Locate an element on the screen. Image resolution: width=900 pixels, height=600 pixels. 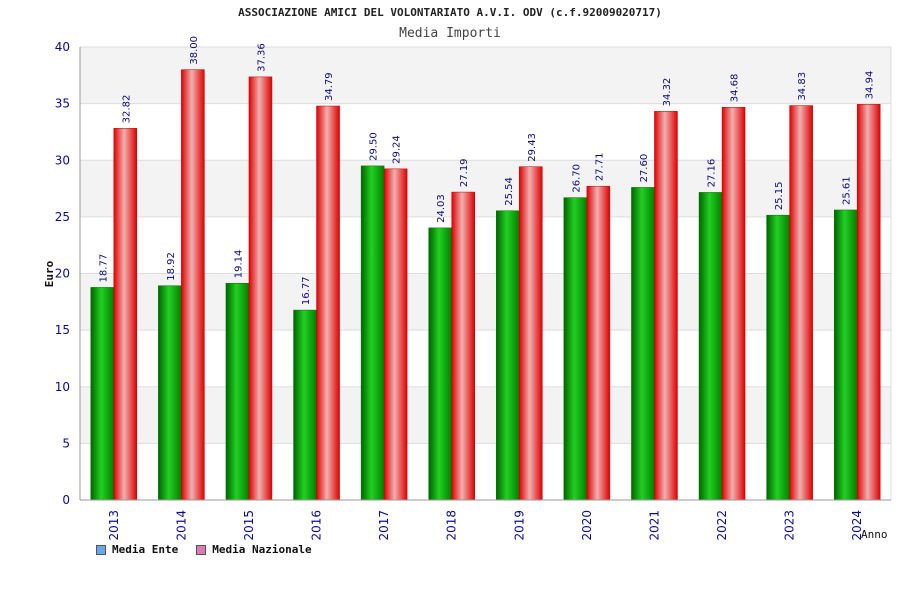
value-label-ente-2021: 27.60 is located at coordinates (644, 168).